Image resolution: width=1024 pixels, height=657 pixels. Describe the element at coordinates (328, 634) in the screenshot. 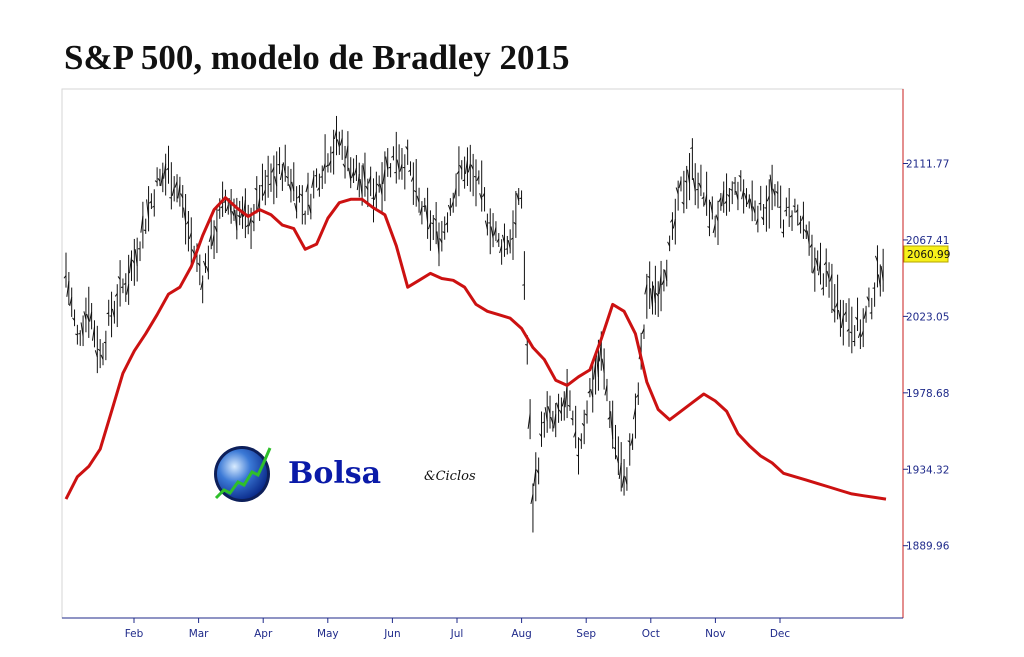

I see `x-tick-label: May` at that location.